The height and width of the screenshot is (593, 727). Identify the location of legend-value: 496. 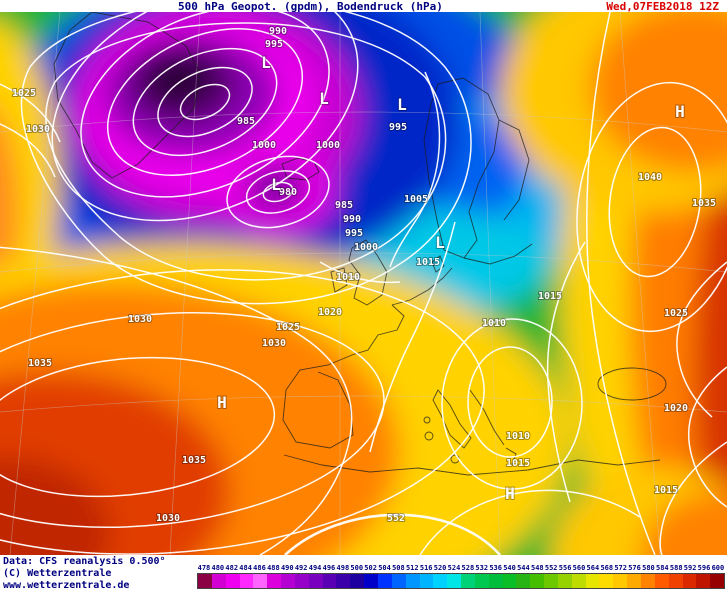
(329, 568).